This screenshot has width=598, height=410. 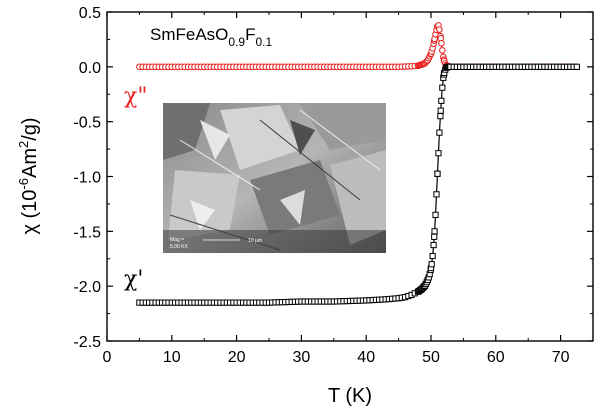 I want to click on y-tick-label: -1.0, so click(x=87, y=178).